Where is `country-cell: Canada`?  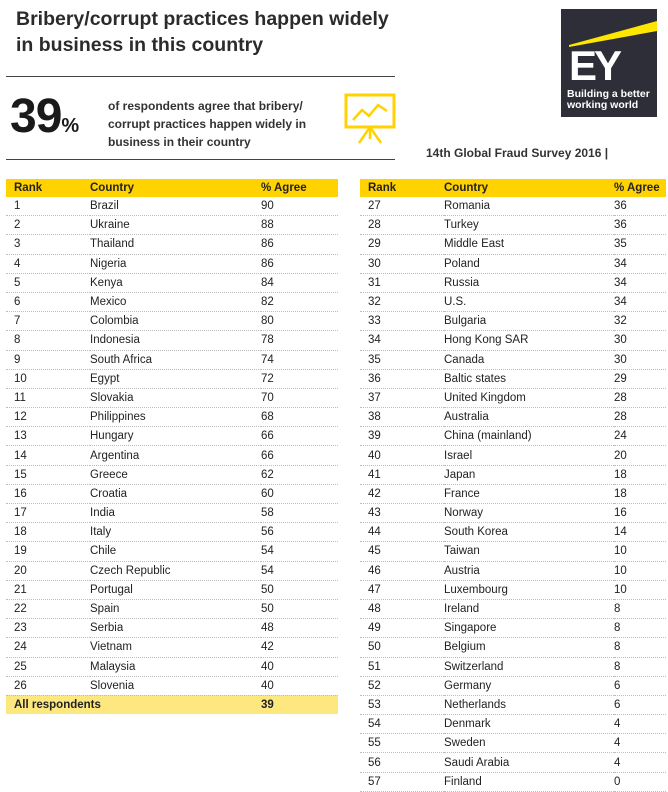 country-cell: Canada is located at coordinates (529, 360).